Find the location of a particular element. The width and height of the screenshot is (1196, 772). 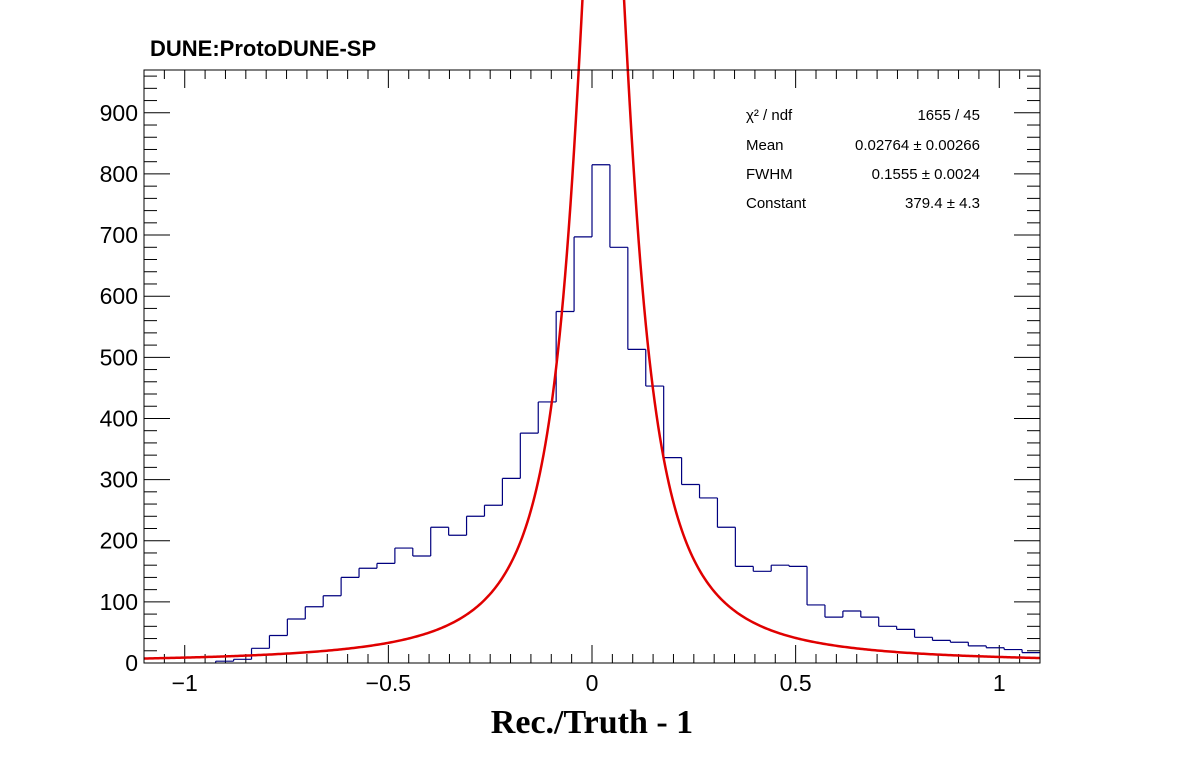

x-tick-label: −1 is located at coordinates (185, 683).